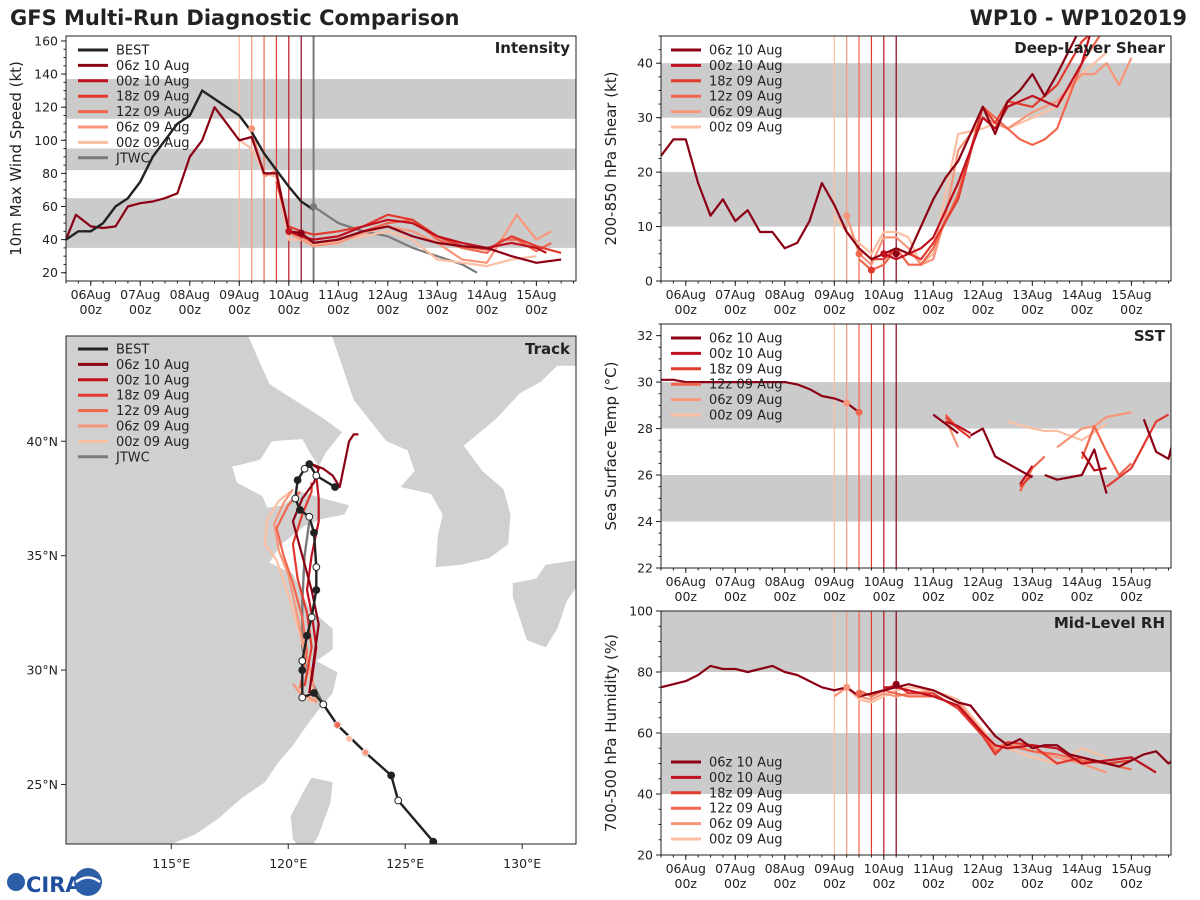  I want to click on latitude-tick-label: 40°N, so click(42, 441).